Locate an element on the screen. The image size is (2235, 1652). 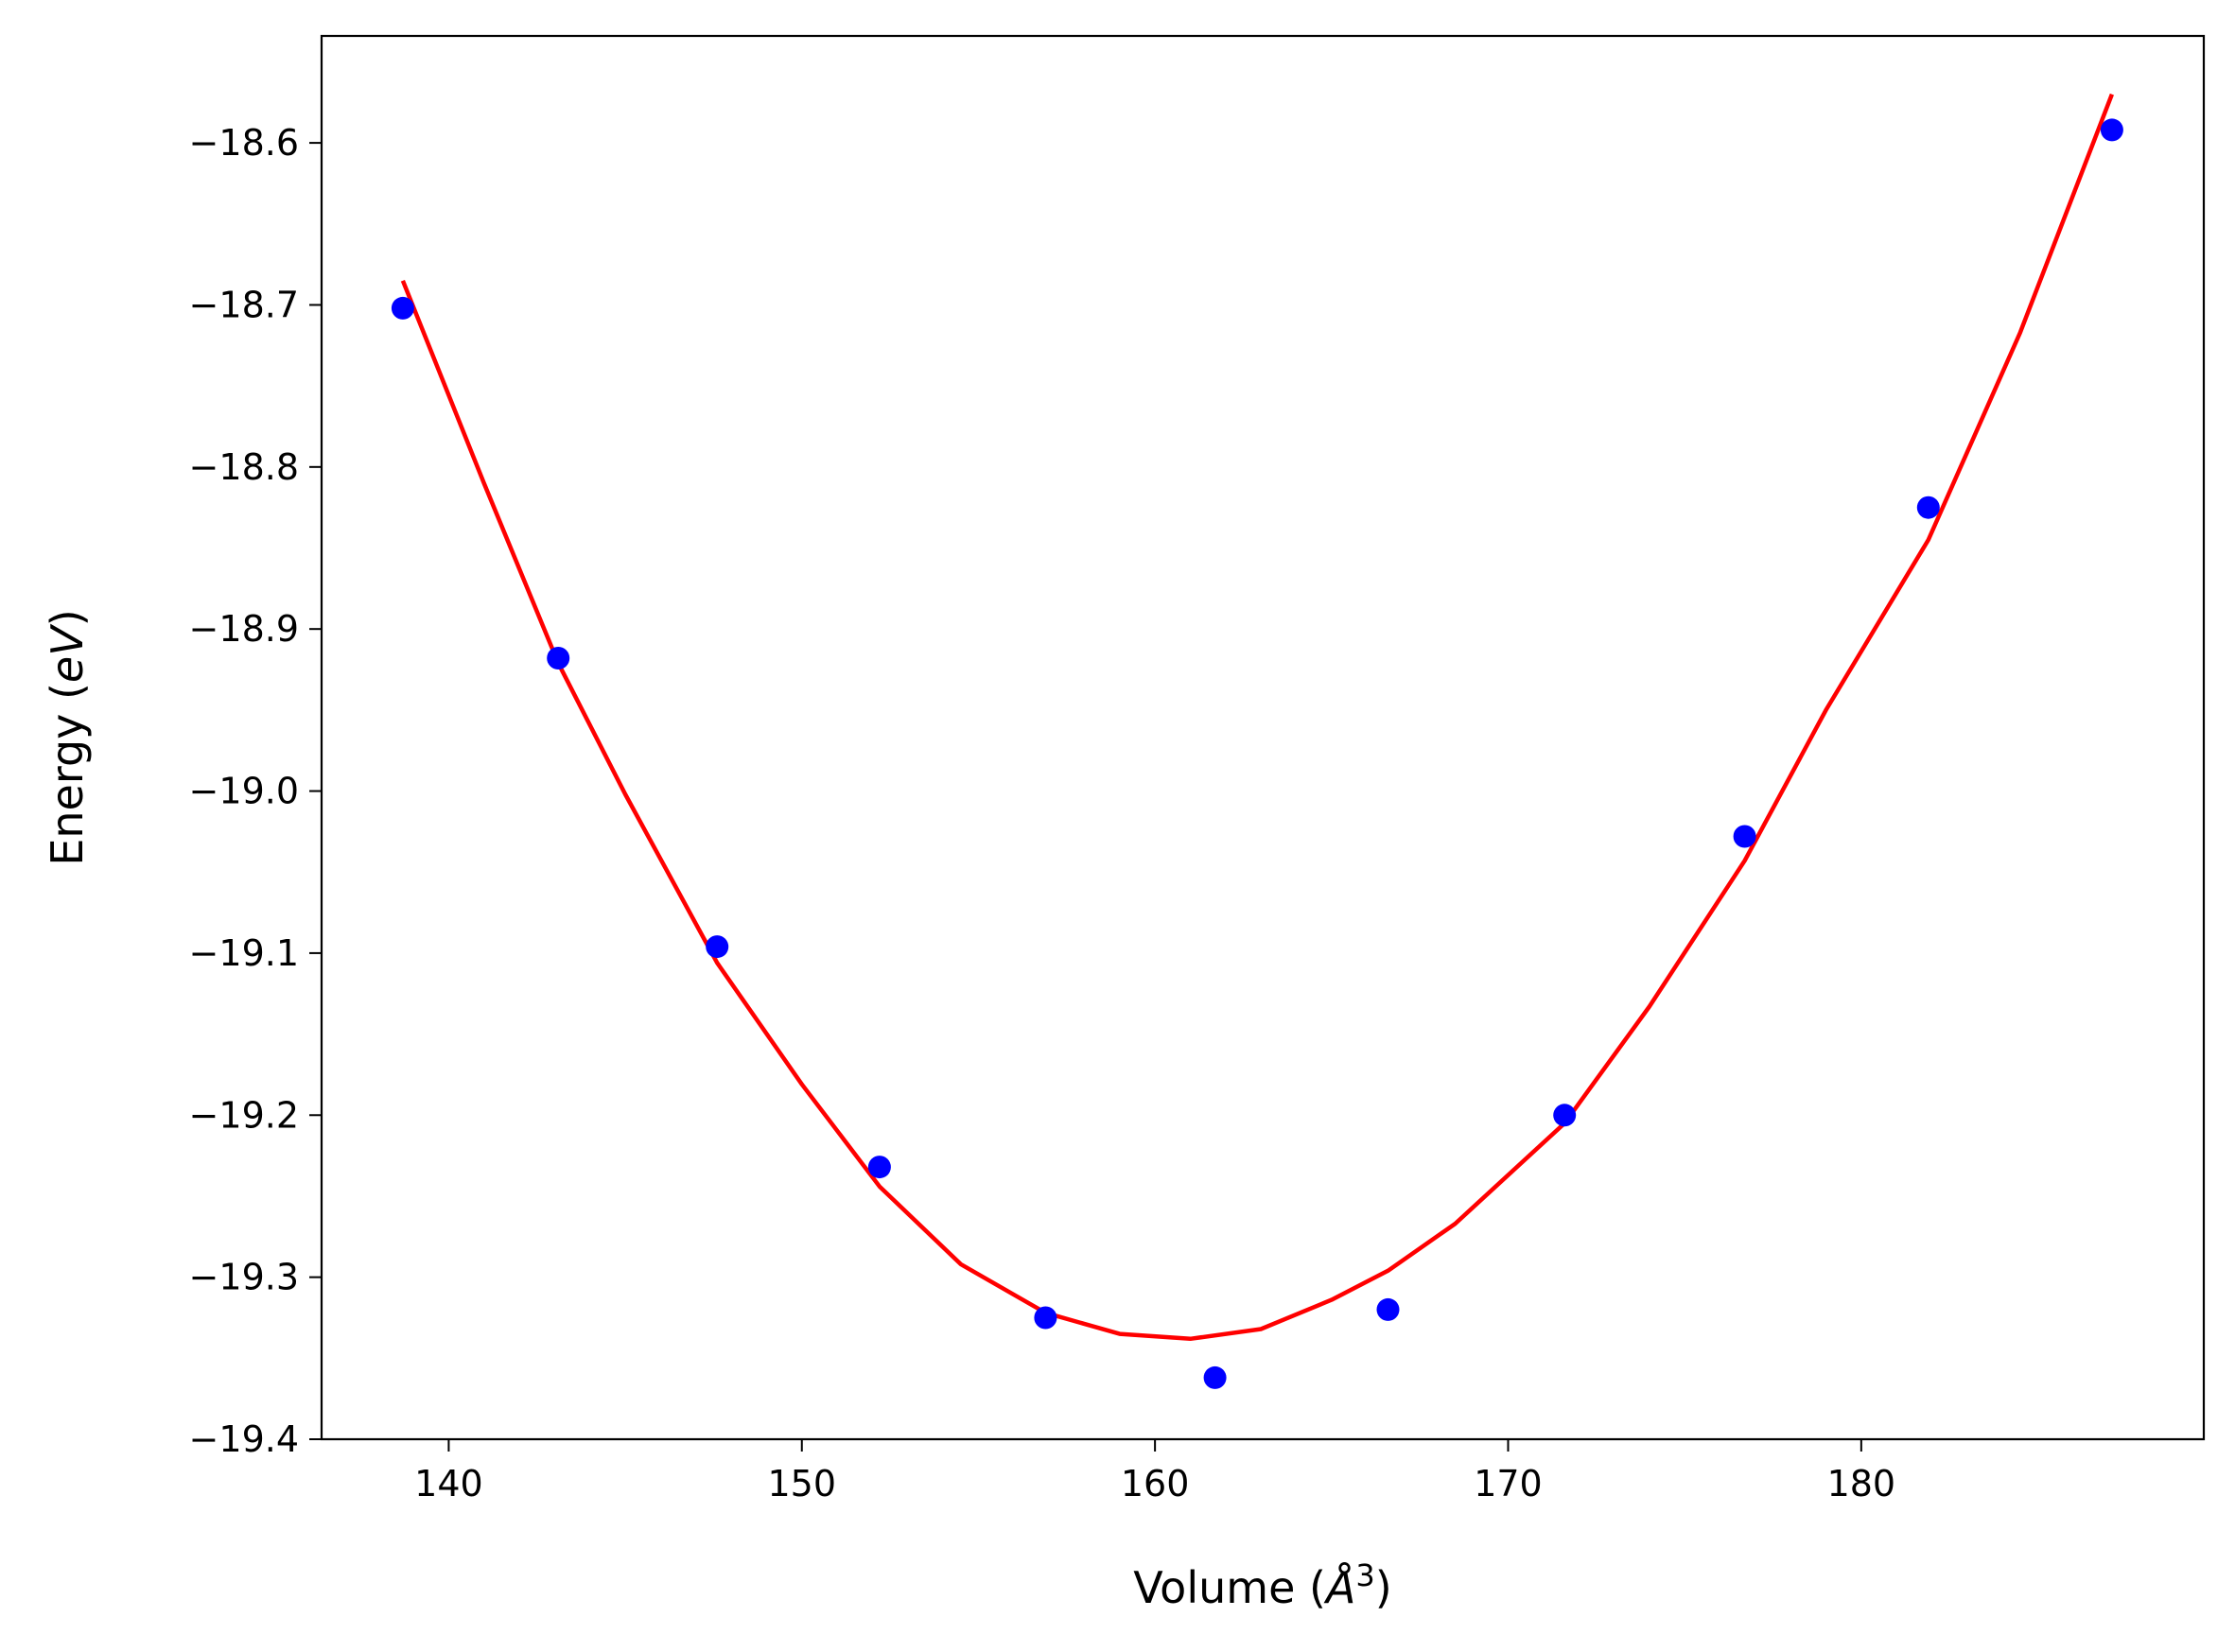
x-axis-label: Volume (Å3) is located at coordinates (1262, 1585).